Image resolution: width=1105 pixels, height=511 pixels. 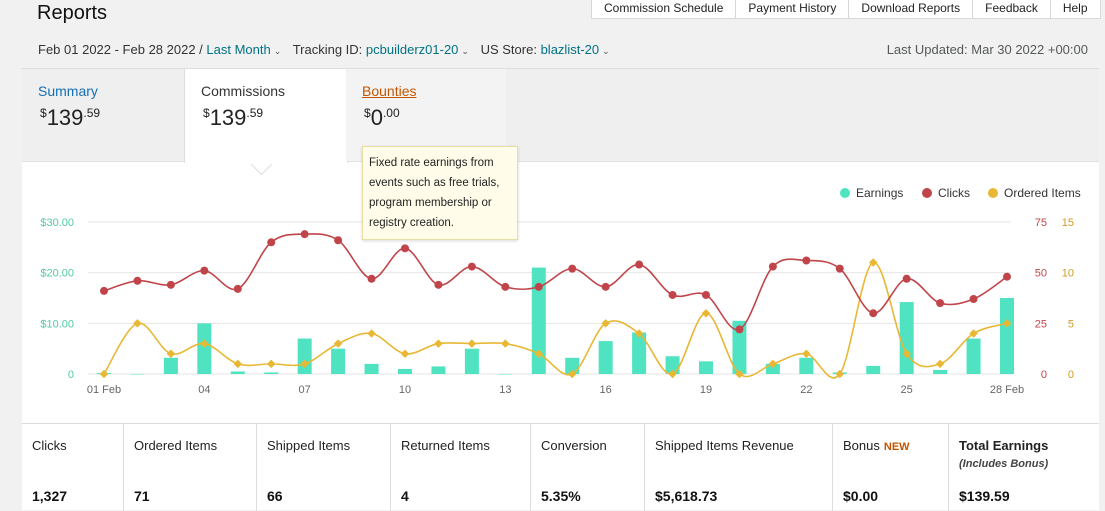 What do you see at coordinates (1034, 193) in the screenshot?
I see `legend-ordered-items: Ordered Items` at bounding box center [1034, 193].